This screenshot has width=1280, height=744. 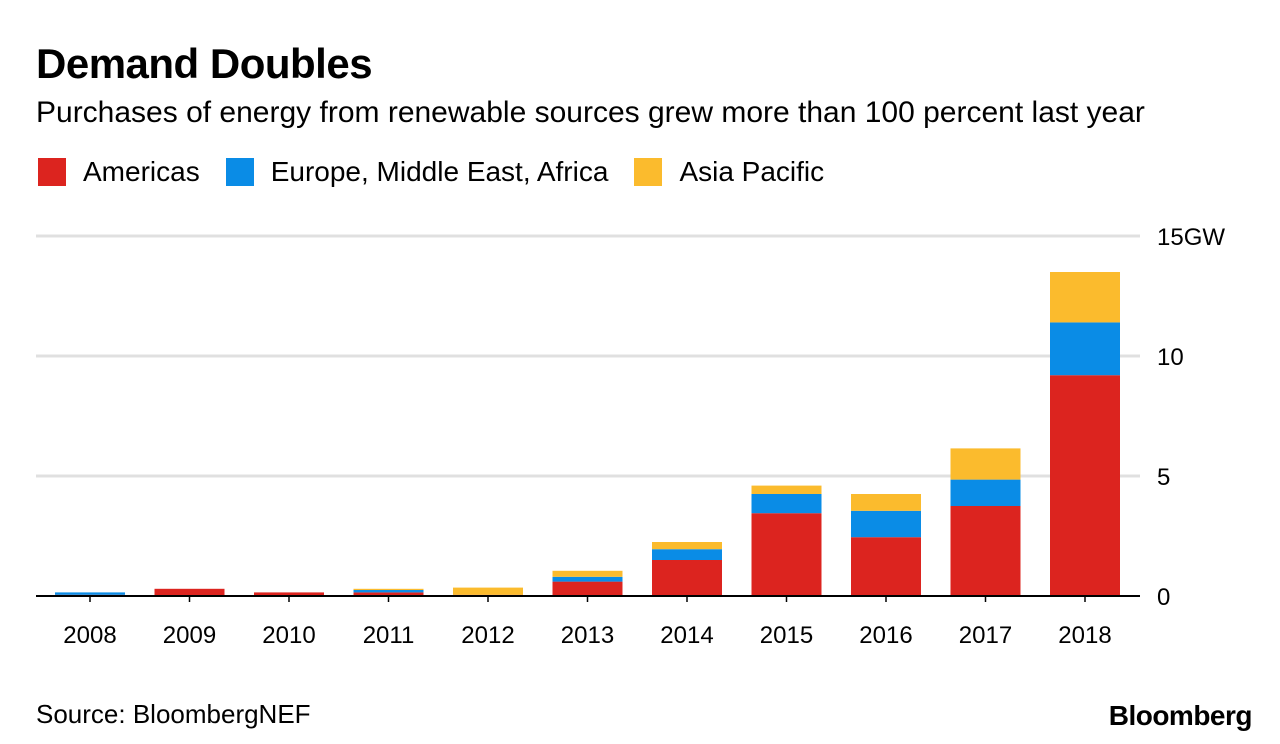 I want to click on bar-europe-middle-east-africa-2011, so click(x=388, y=591).